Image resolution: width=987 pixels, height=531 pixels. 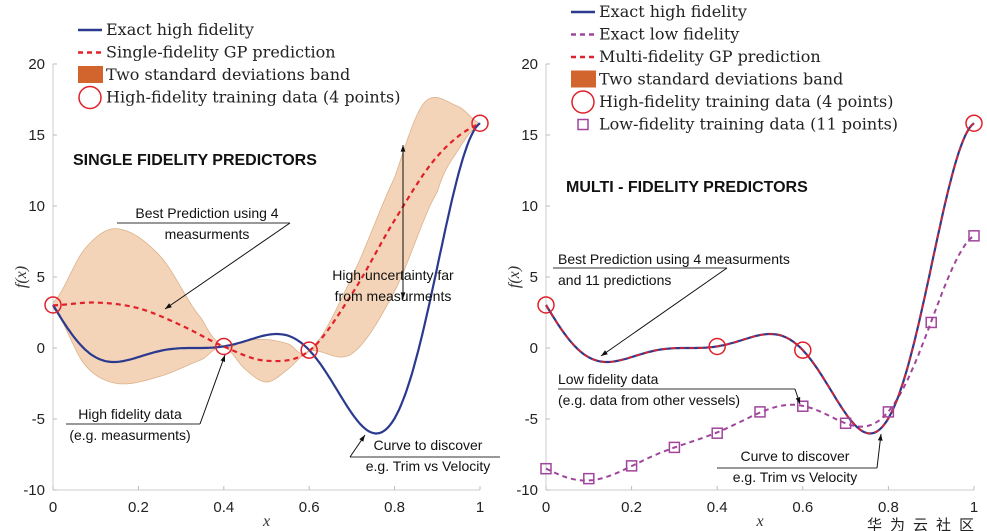 What do you see at coordinates (748, 124) in the screenshot?
I see `legend-entry: Low-fidelity training data (11 points)` at bounding box center [748, 124].